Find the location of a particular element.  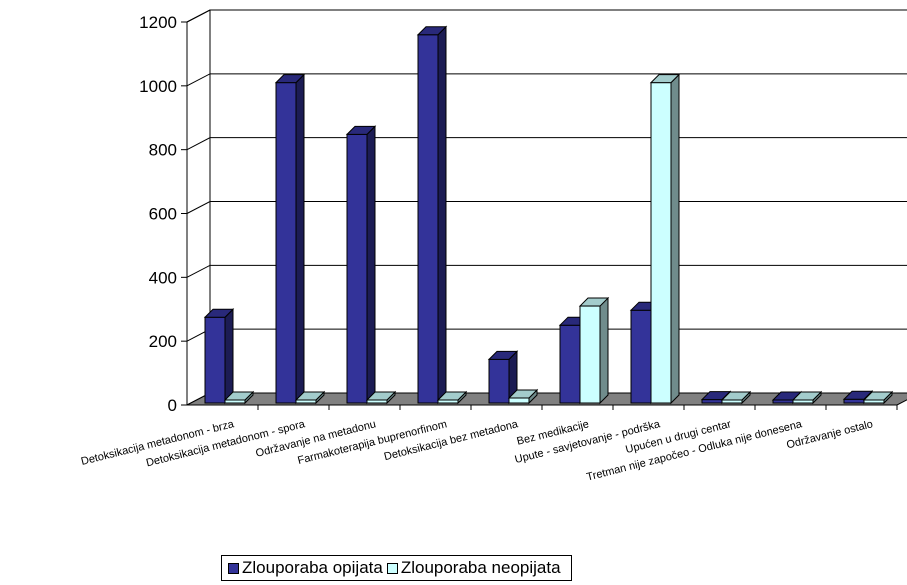

legend-label-series-2: Zlouporaba neopijata is located at coordinates (480, 567).